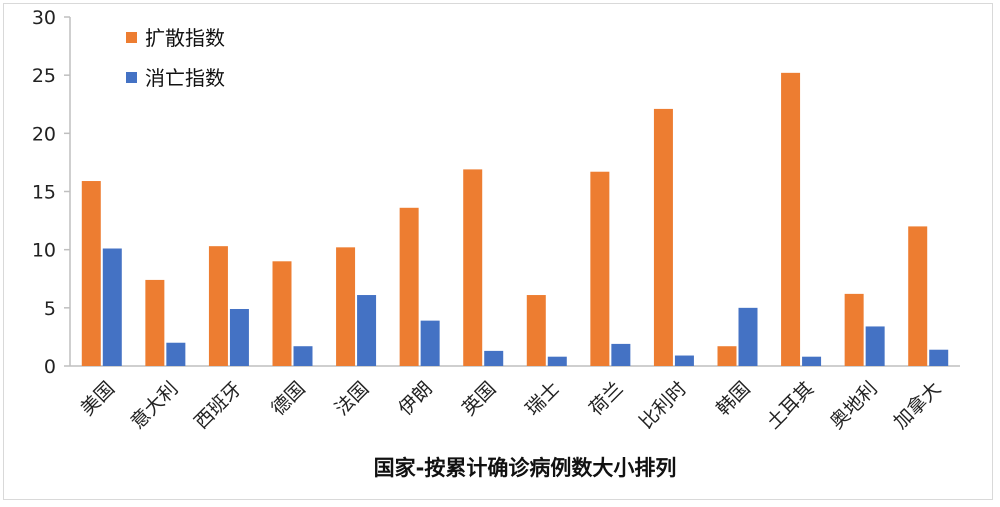 Image resolution: width=1000 pixels, height=507 pixels. What do you see at coordinates (346, 306) in the screenshot?
I see `bar-diffusion-法国` at bounding box center [346, 306].